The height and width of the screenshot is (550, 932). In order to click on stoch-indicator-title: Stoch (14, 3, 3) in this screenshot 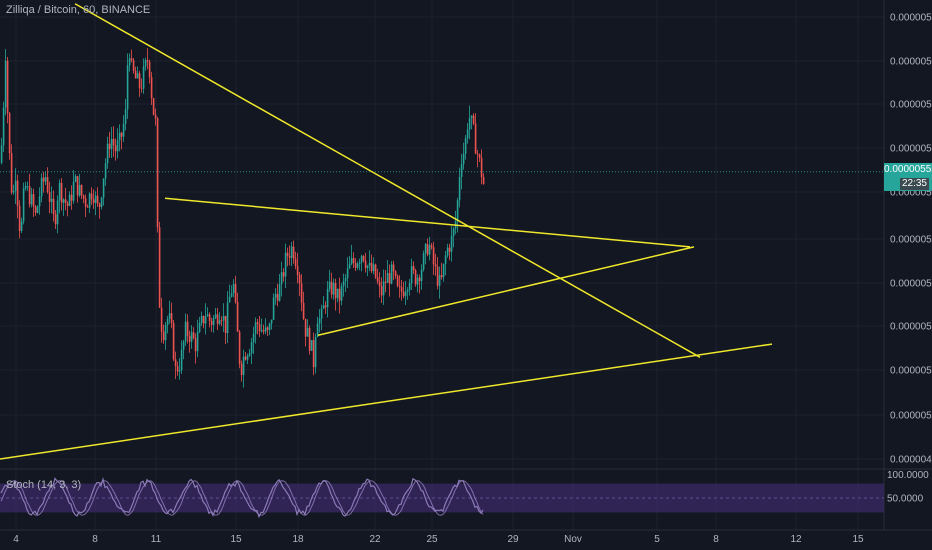, I will do `click(44, 485)`.